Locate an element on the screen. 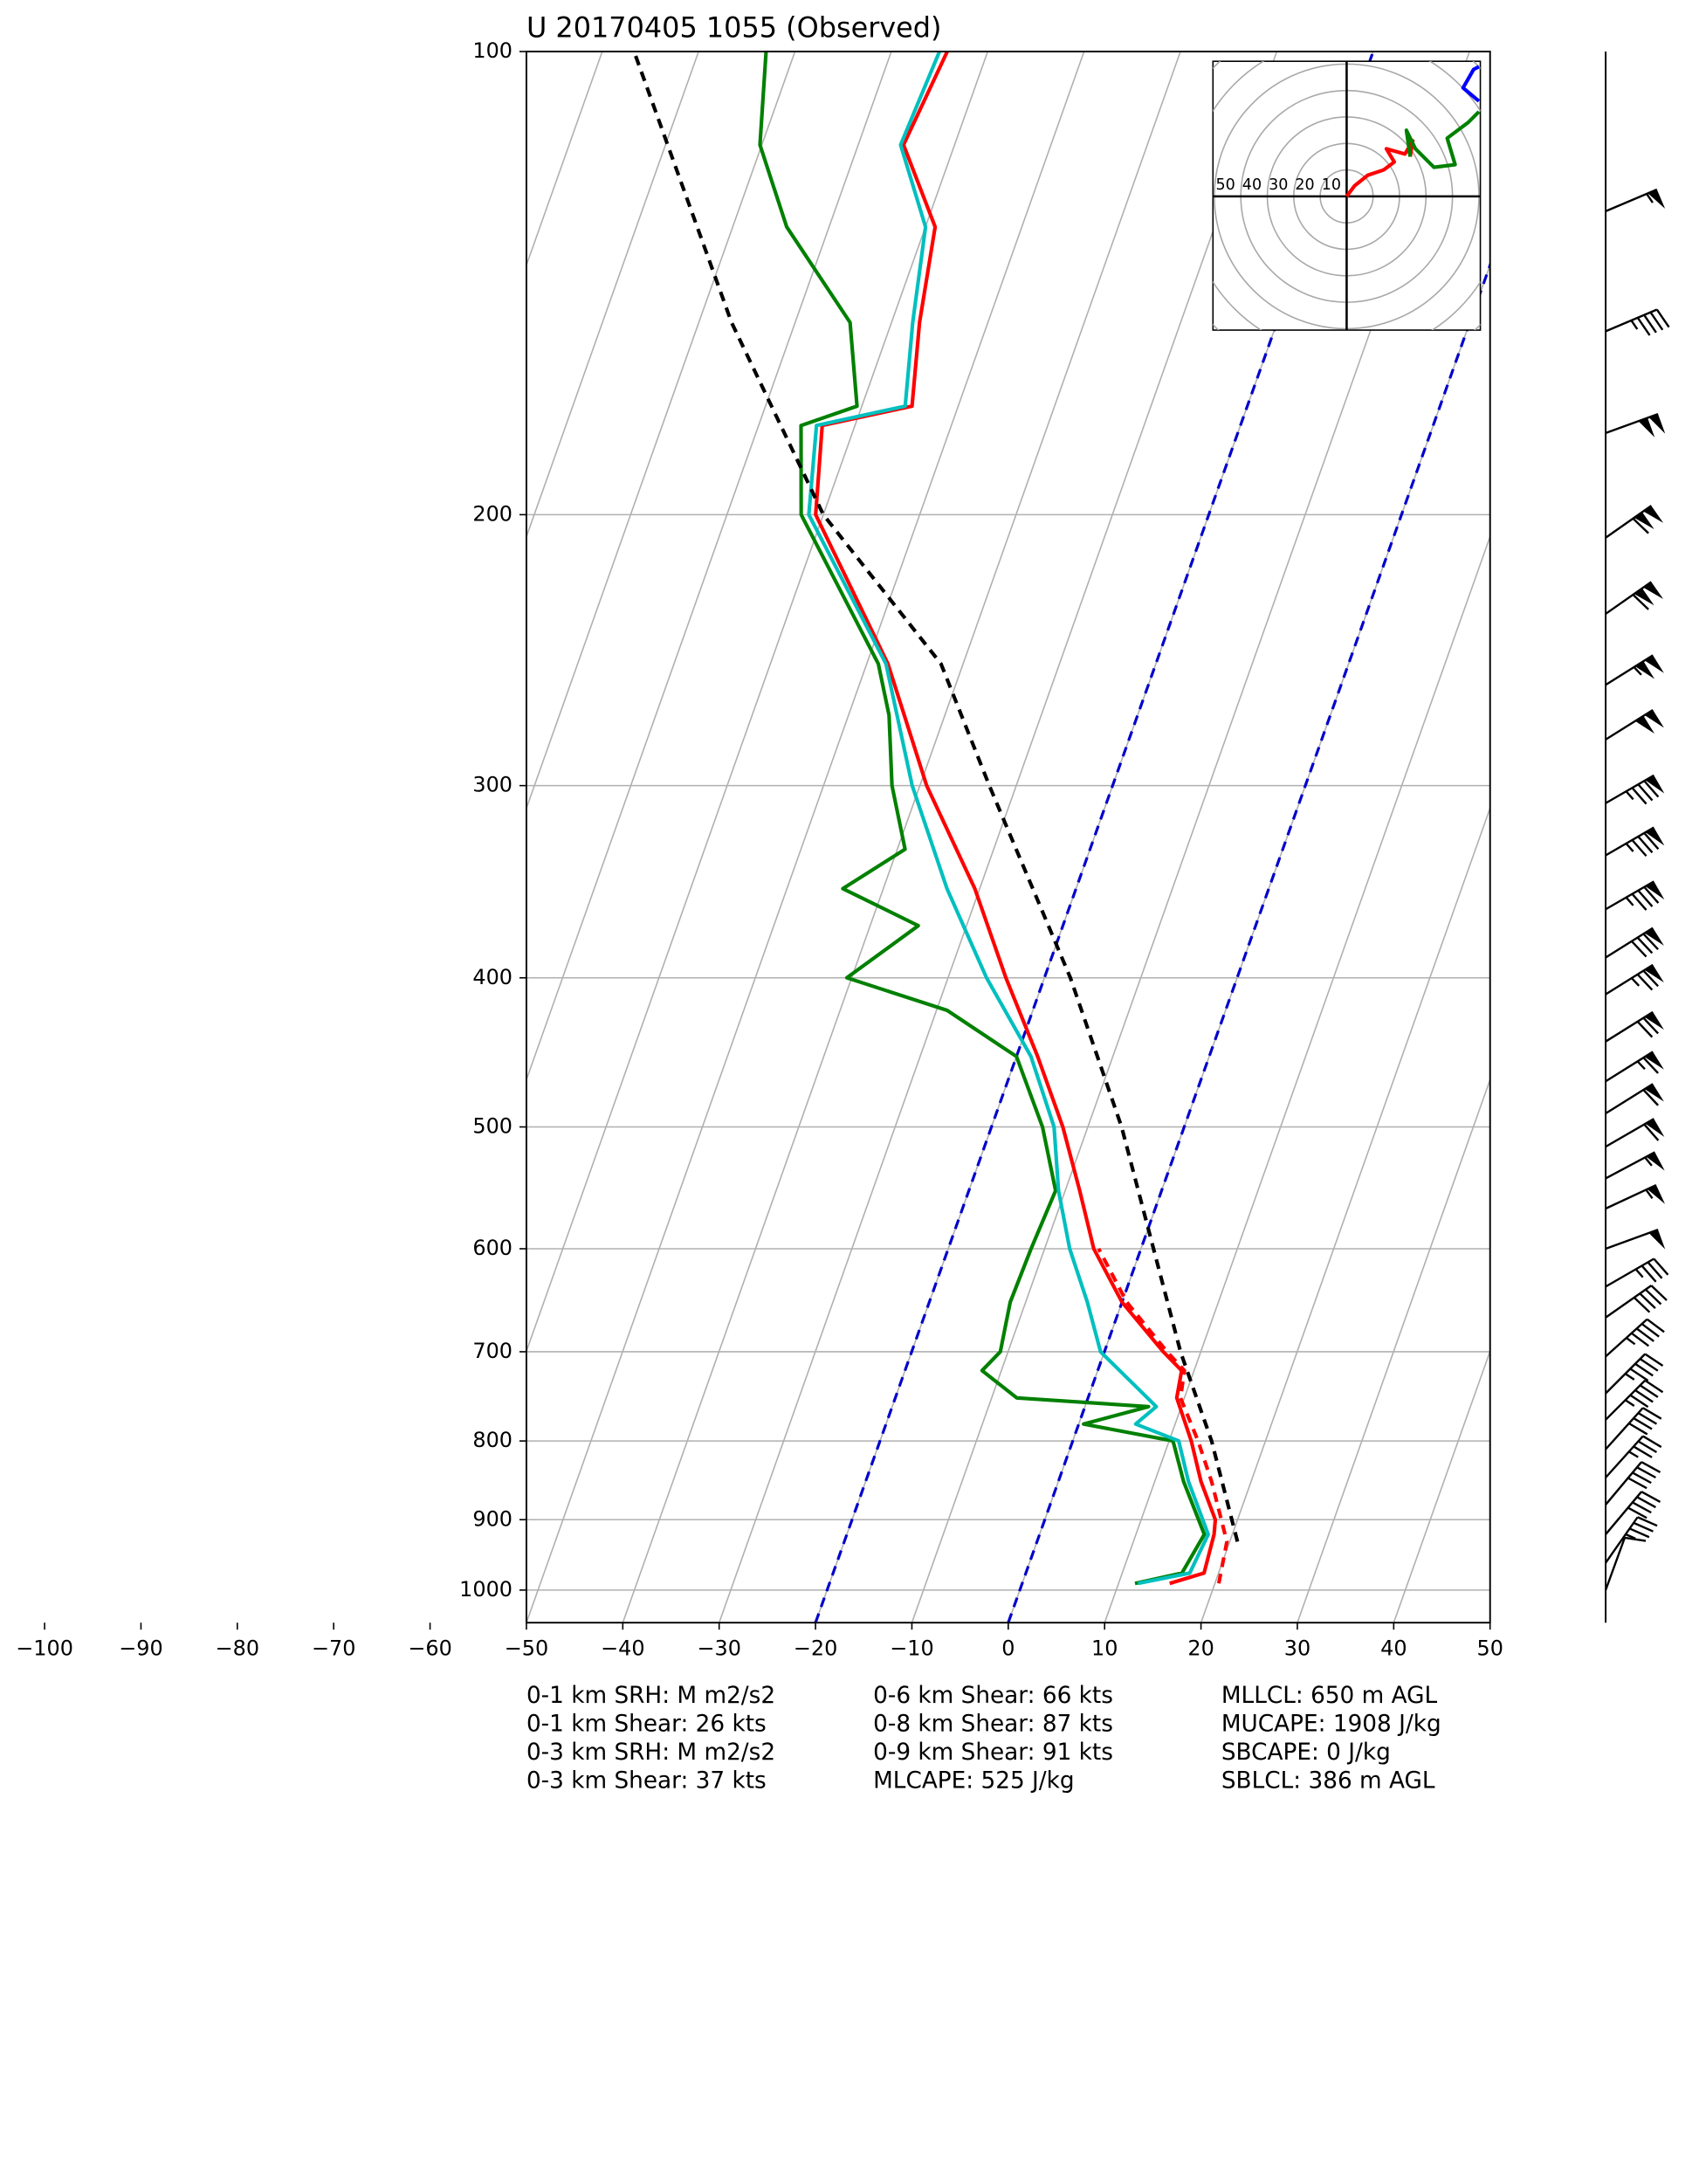 The height and width of the screenshot is (2184, 1699). x-tick-label: −90 is located at coordinates (140, 1648).